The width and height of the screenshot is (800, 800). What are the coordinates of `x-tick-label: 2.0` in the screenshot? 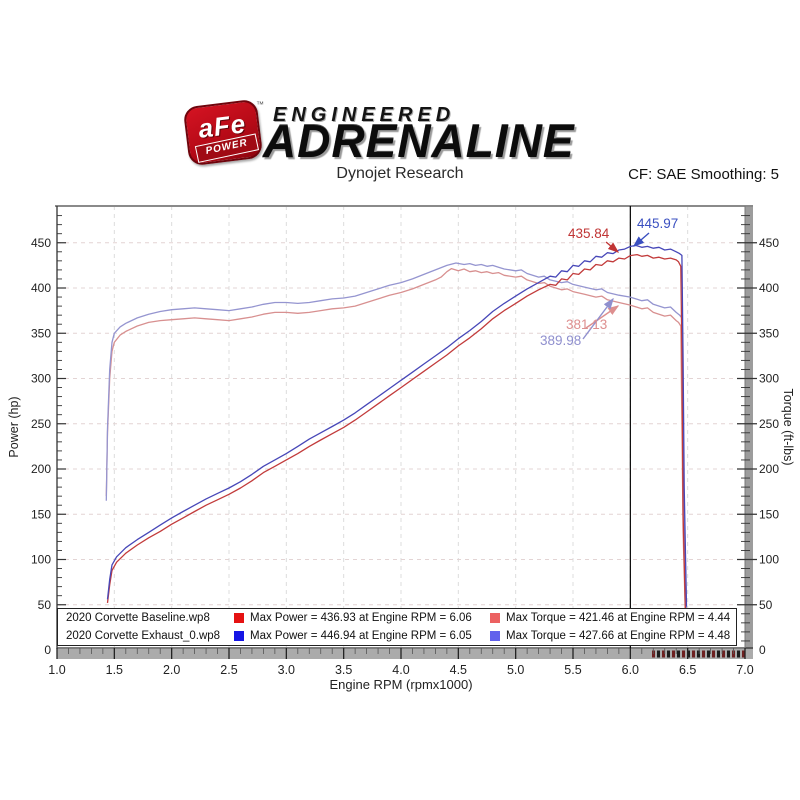 It's located at (171, 670).